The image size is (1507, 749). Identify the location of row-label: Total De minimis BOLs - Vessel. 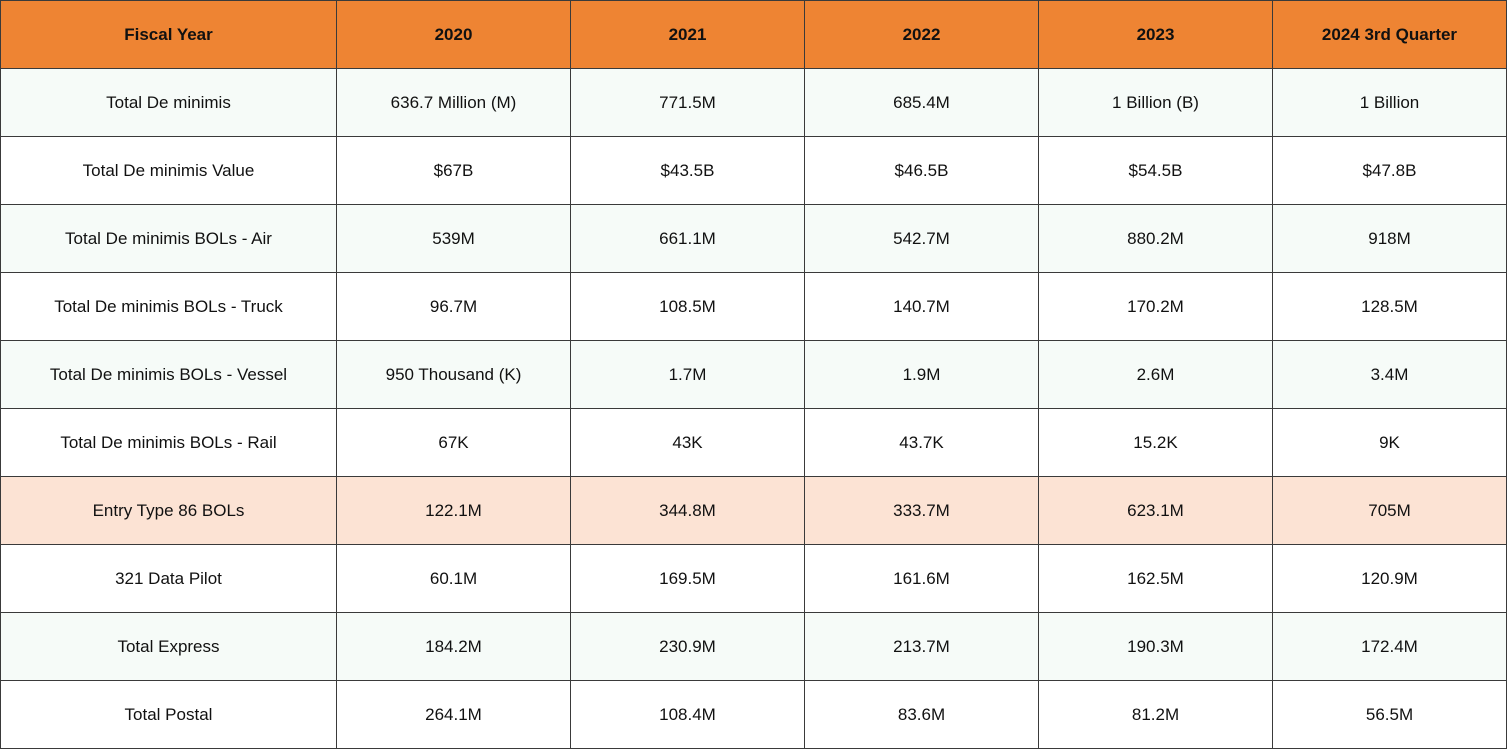
(169, 375).